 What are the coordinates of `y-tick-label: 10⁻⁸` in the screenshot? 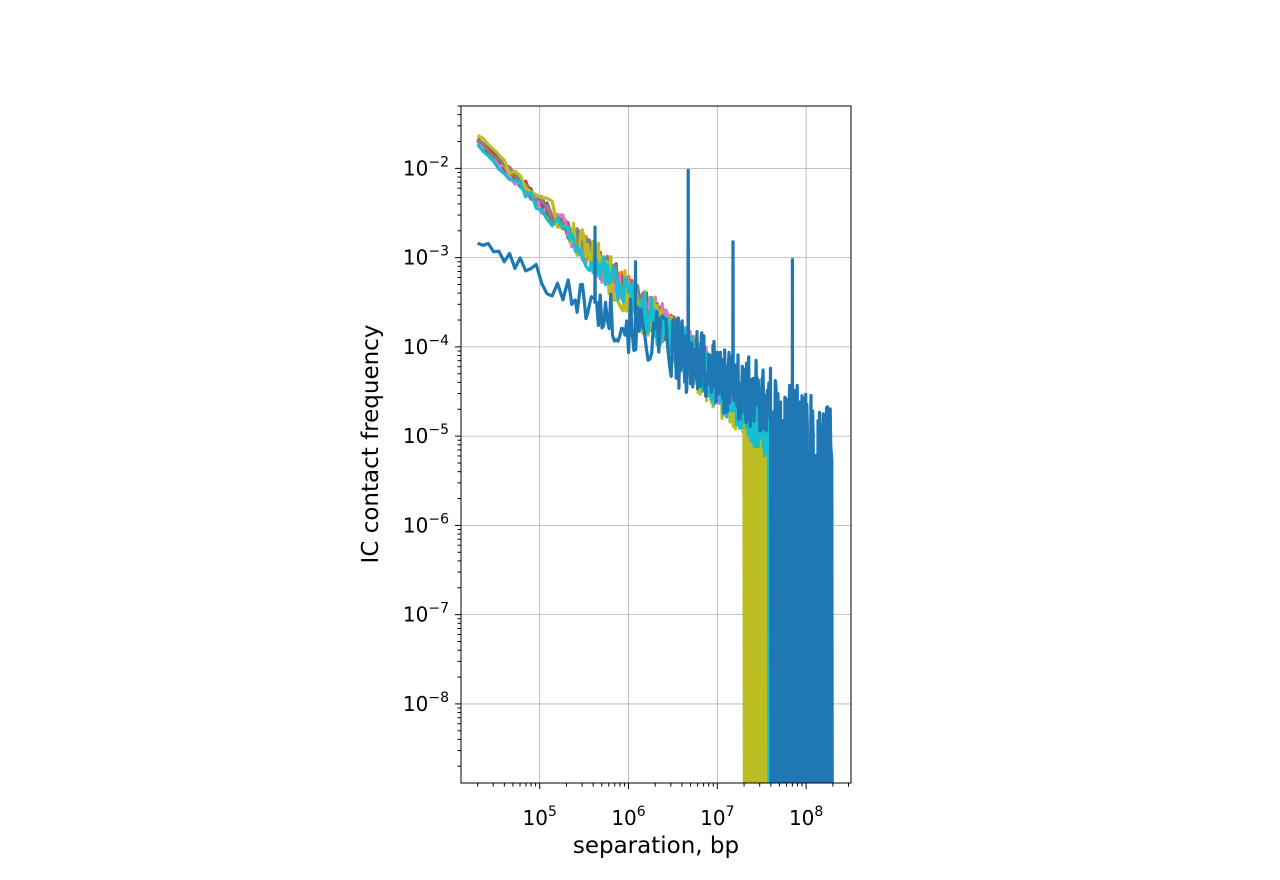 It's located at (426, 703).